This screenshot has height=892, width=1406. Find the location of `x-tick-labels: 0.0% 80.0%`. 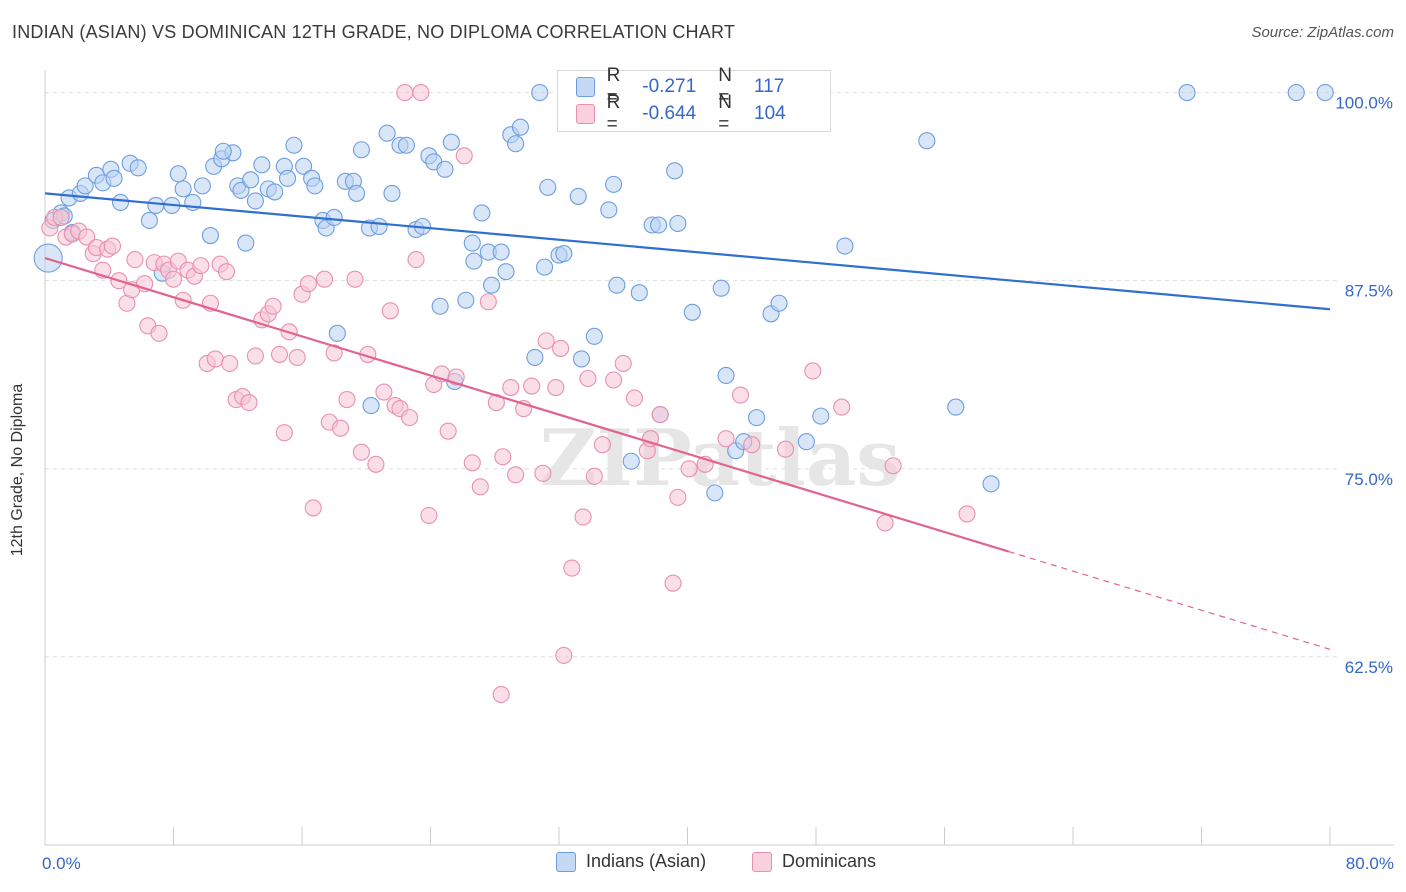

x-tick-labels: 0.0% 80.0% is located at coordinates (718, 863).